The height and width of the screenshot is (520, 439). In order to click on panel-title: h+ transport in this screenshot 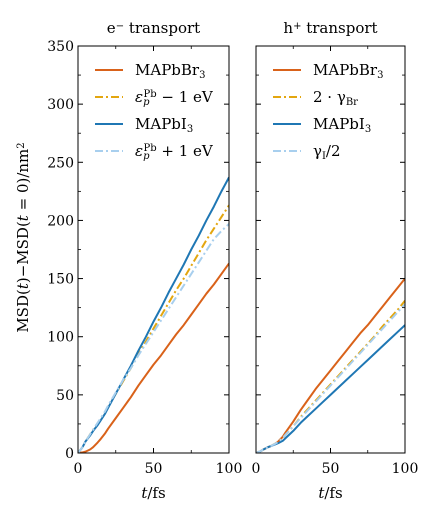, I will do `click(330, 28)`.